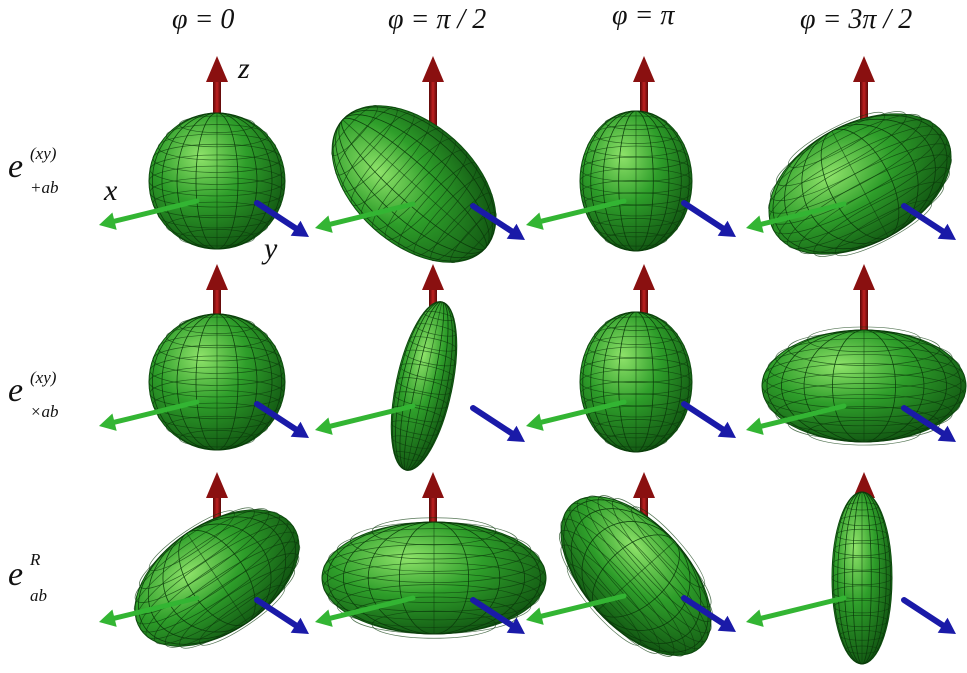 The image size is (967, 673). Describe the element at coordinates (437, 19) in the screenshot. I see `column-heading-phi-pi-half: φ = π / 2` at that location.